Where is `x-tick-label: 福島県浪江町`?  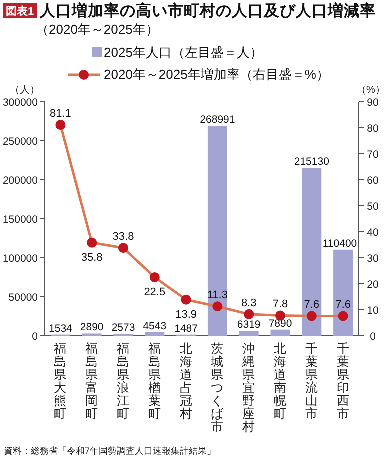
x-tick-label: 福島県浪江町 is located at coordinates (123, 381).